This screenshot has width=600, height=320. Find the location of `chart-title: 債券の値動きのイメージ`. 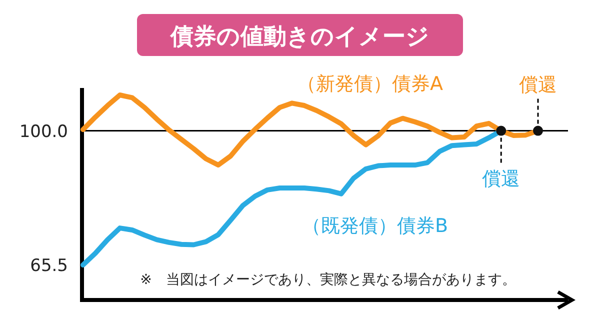

chart-title: 債券の値動きのイメージ is located at coordinates (300, 37).